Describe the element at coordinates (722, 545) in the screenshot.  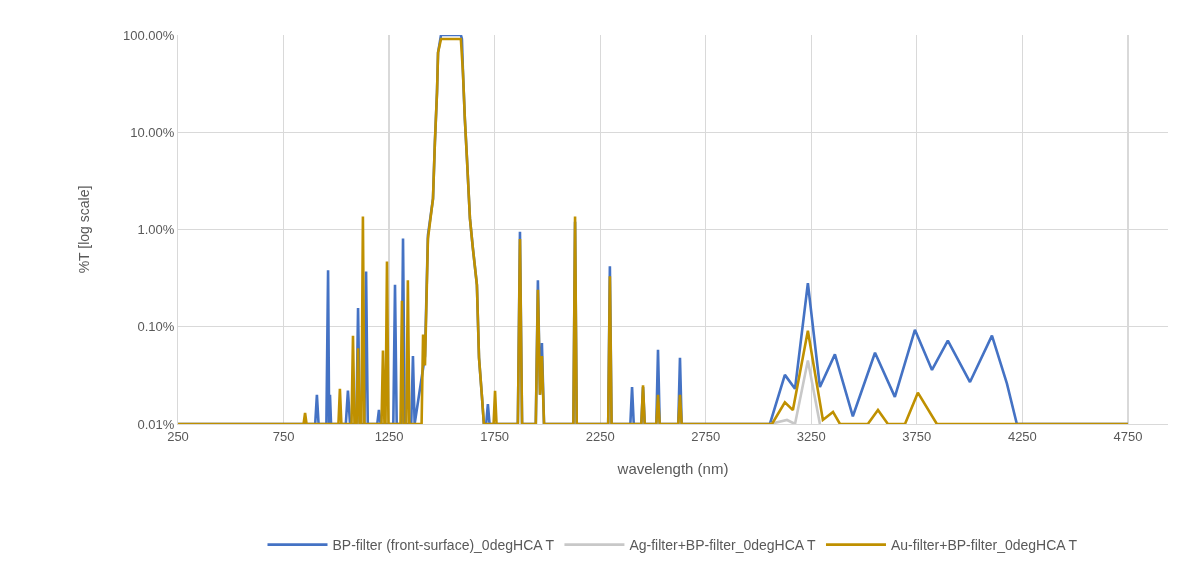
I see `legend-label: Ag-filter+BP-filter_0degHCA T` at that location.